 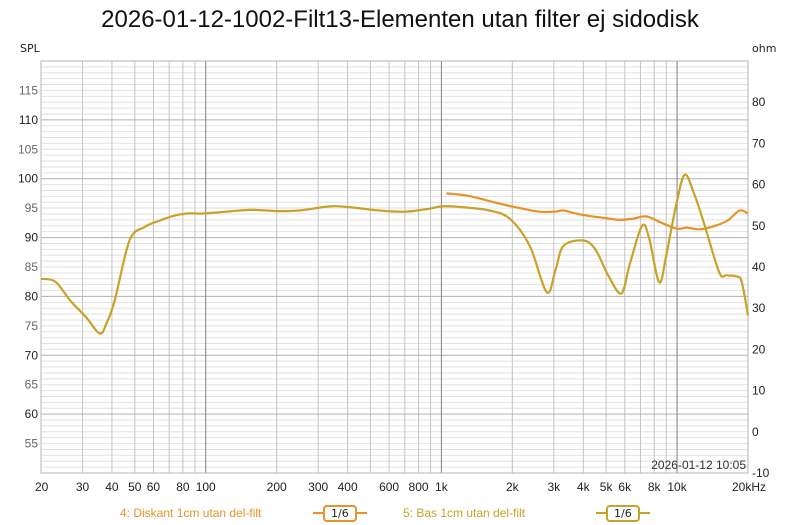 What do you see at coordinates (761, 473) in the screenshot?
I see `svg-text: -10` at bounding box center [761, 473].